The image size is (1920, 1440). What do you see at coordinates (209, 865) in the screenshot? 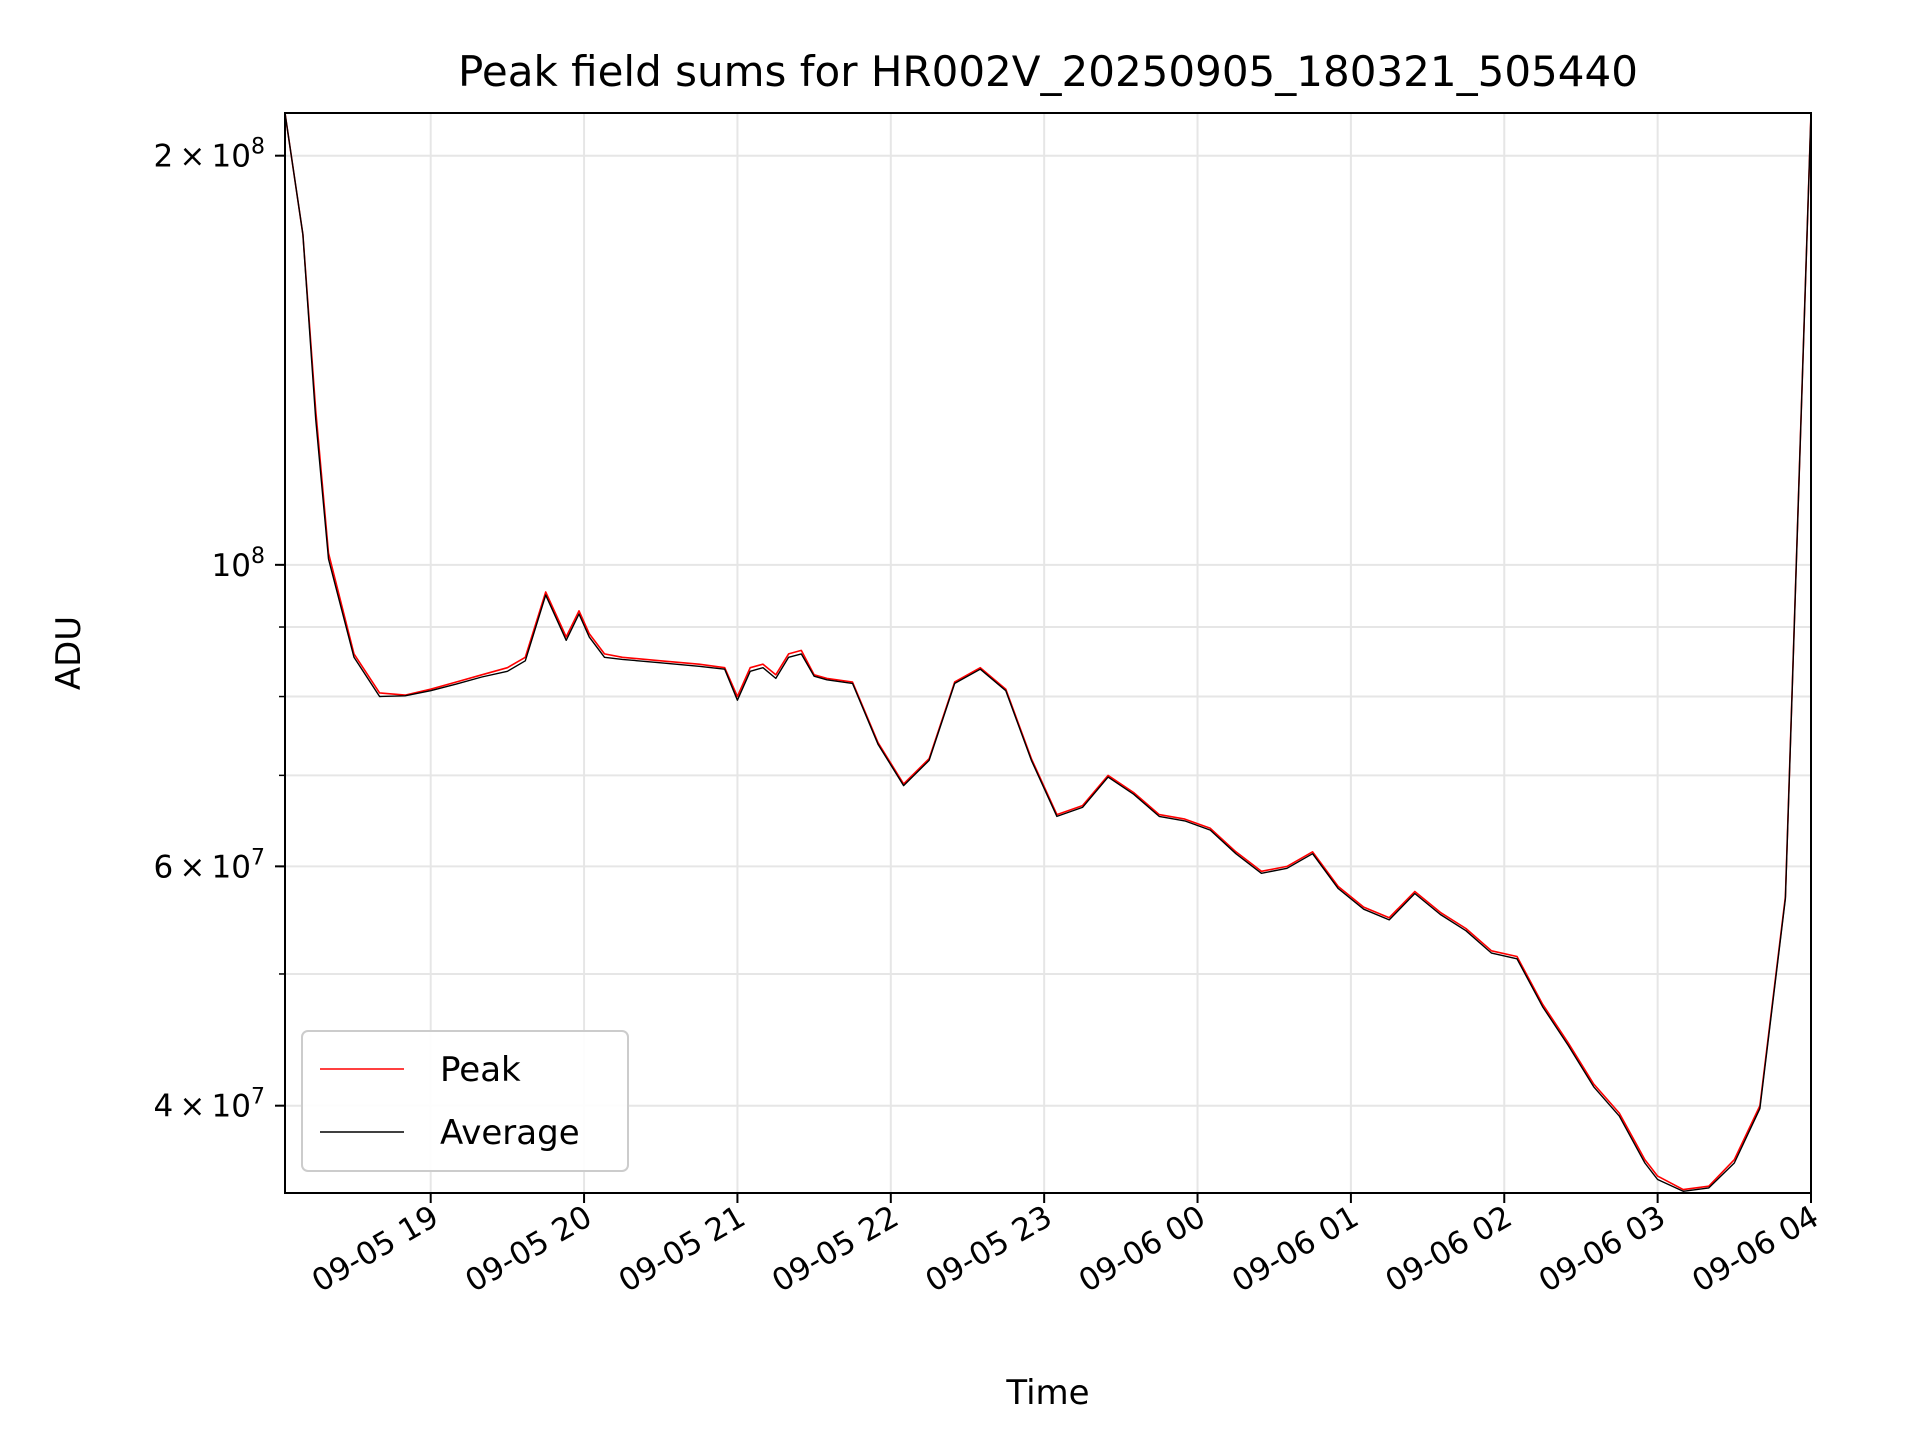
I see `y-tick-label: 6 × 107` at bounding box center [209, 865].